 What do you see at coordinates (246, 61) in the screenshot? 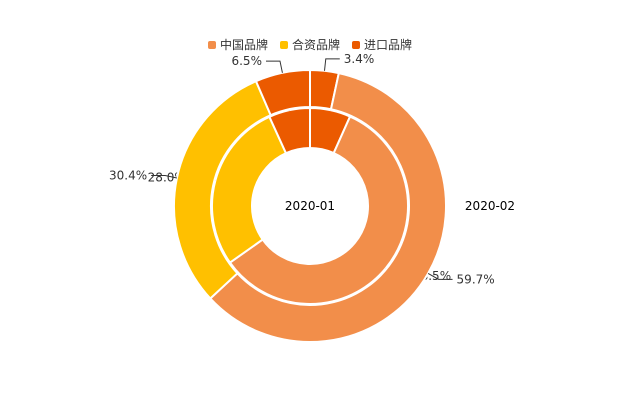
I see `data-label: 6.5%` at bounding box center [246, 61].